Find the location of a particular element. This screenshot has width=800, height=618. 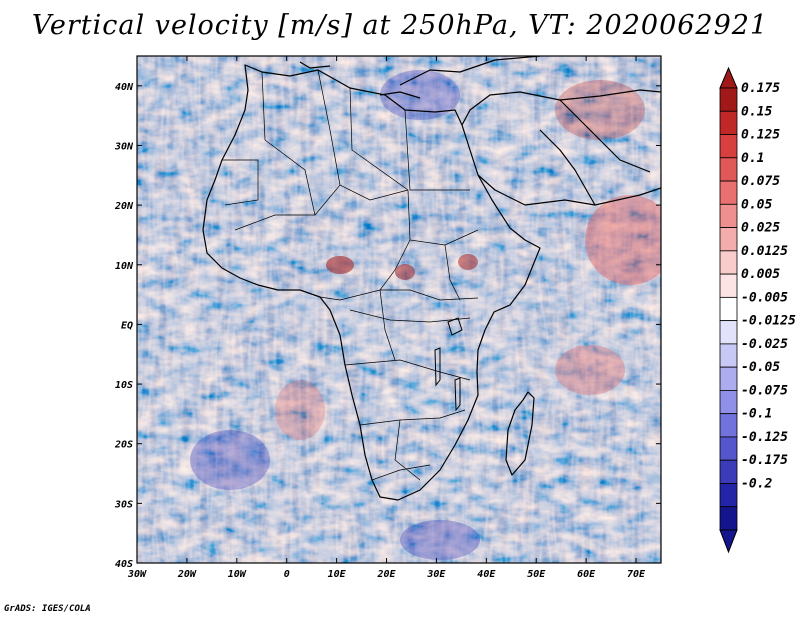

colorbar-arrow-top is located at coordinates (728, 77).